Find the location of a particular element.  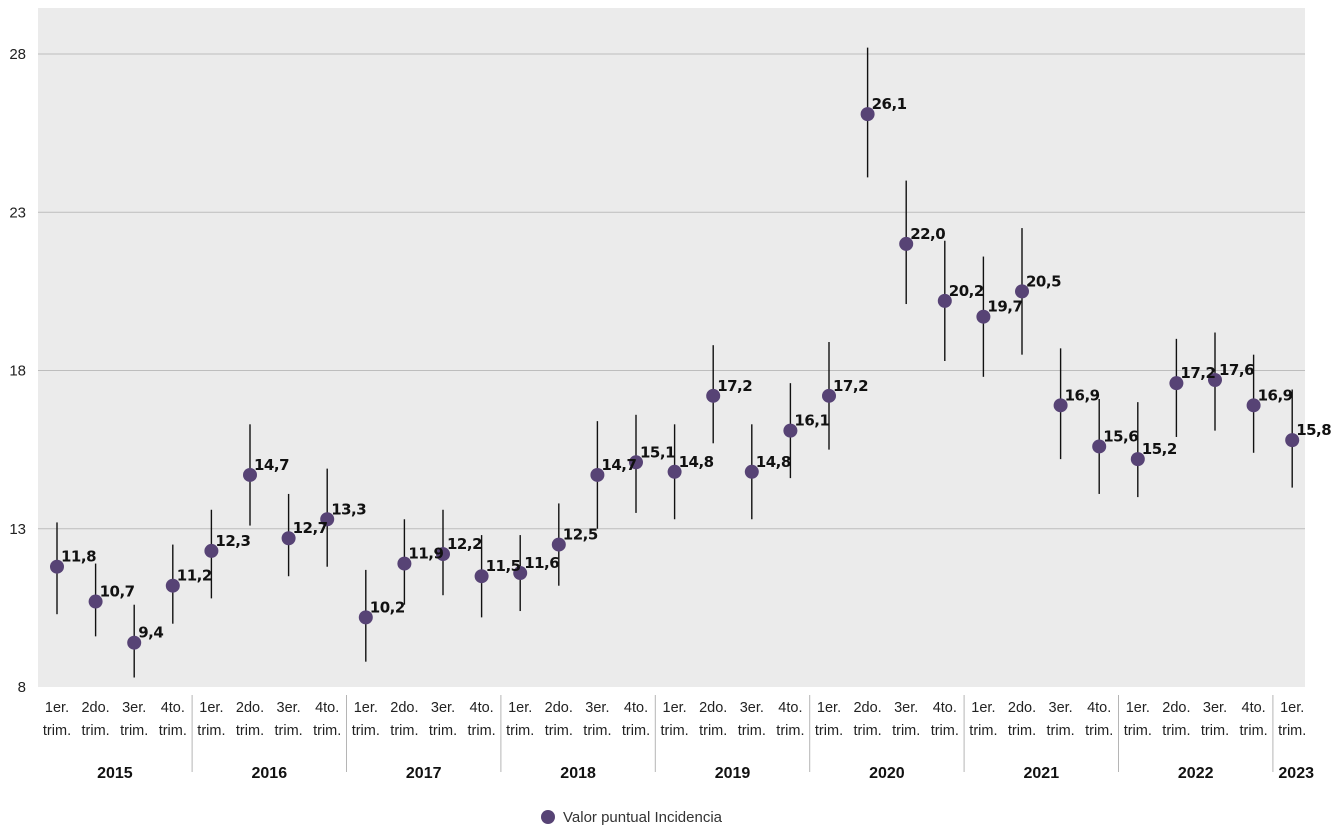

year-label: 2017 is located at coordinates (424, 773).